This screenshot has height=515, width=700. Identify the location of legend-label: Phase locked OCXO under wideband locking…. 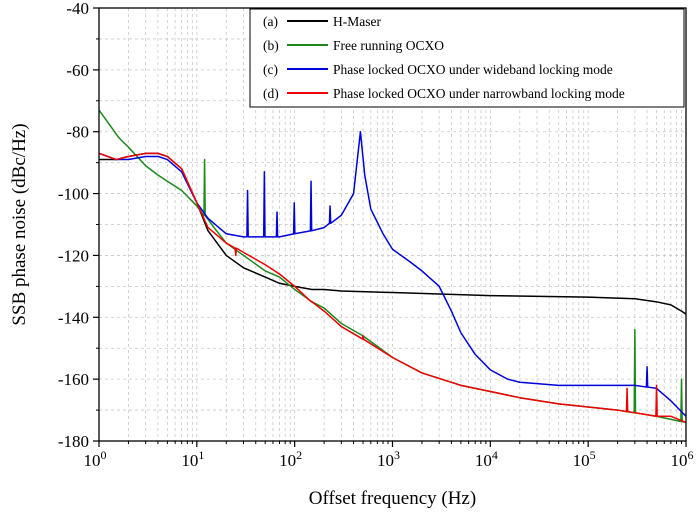
(473, 69).